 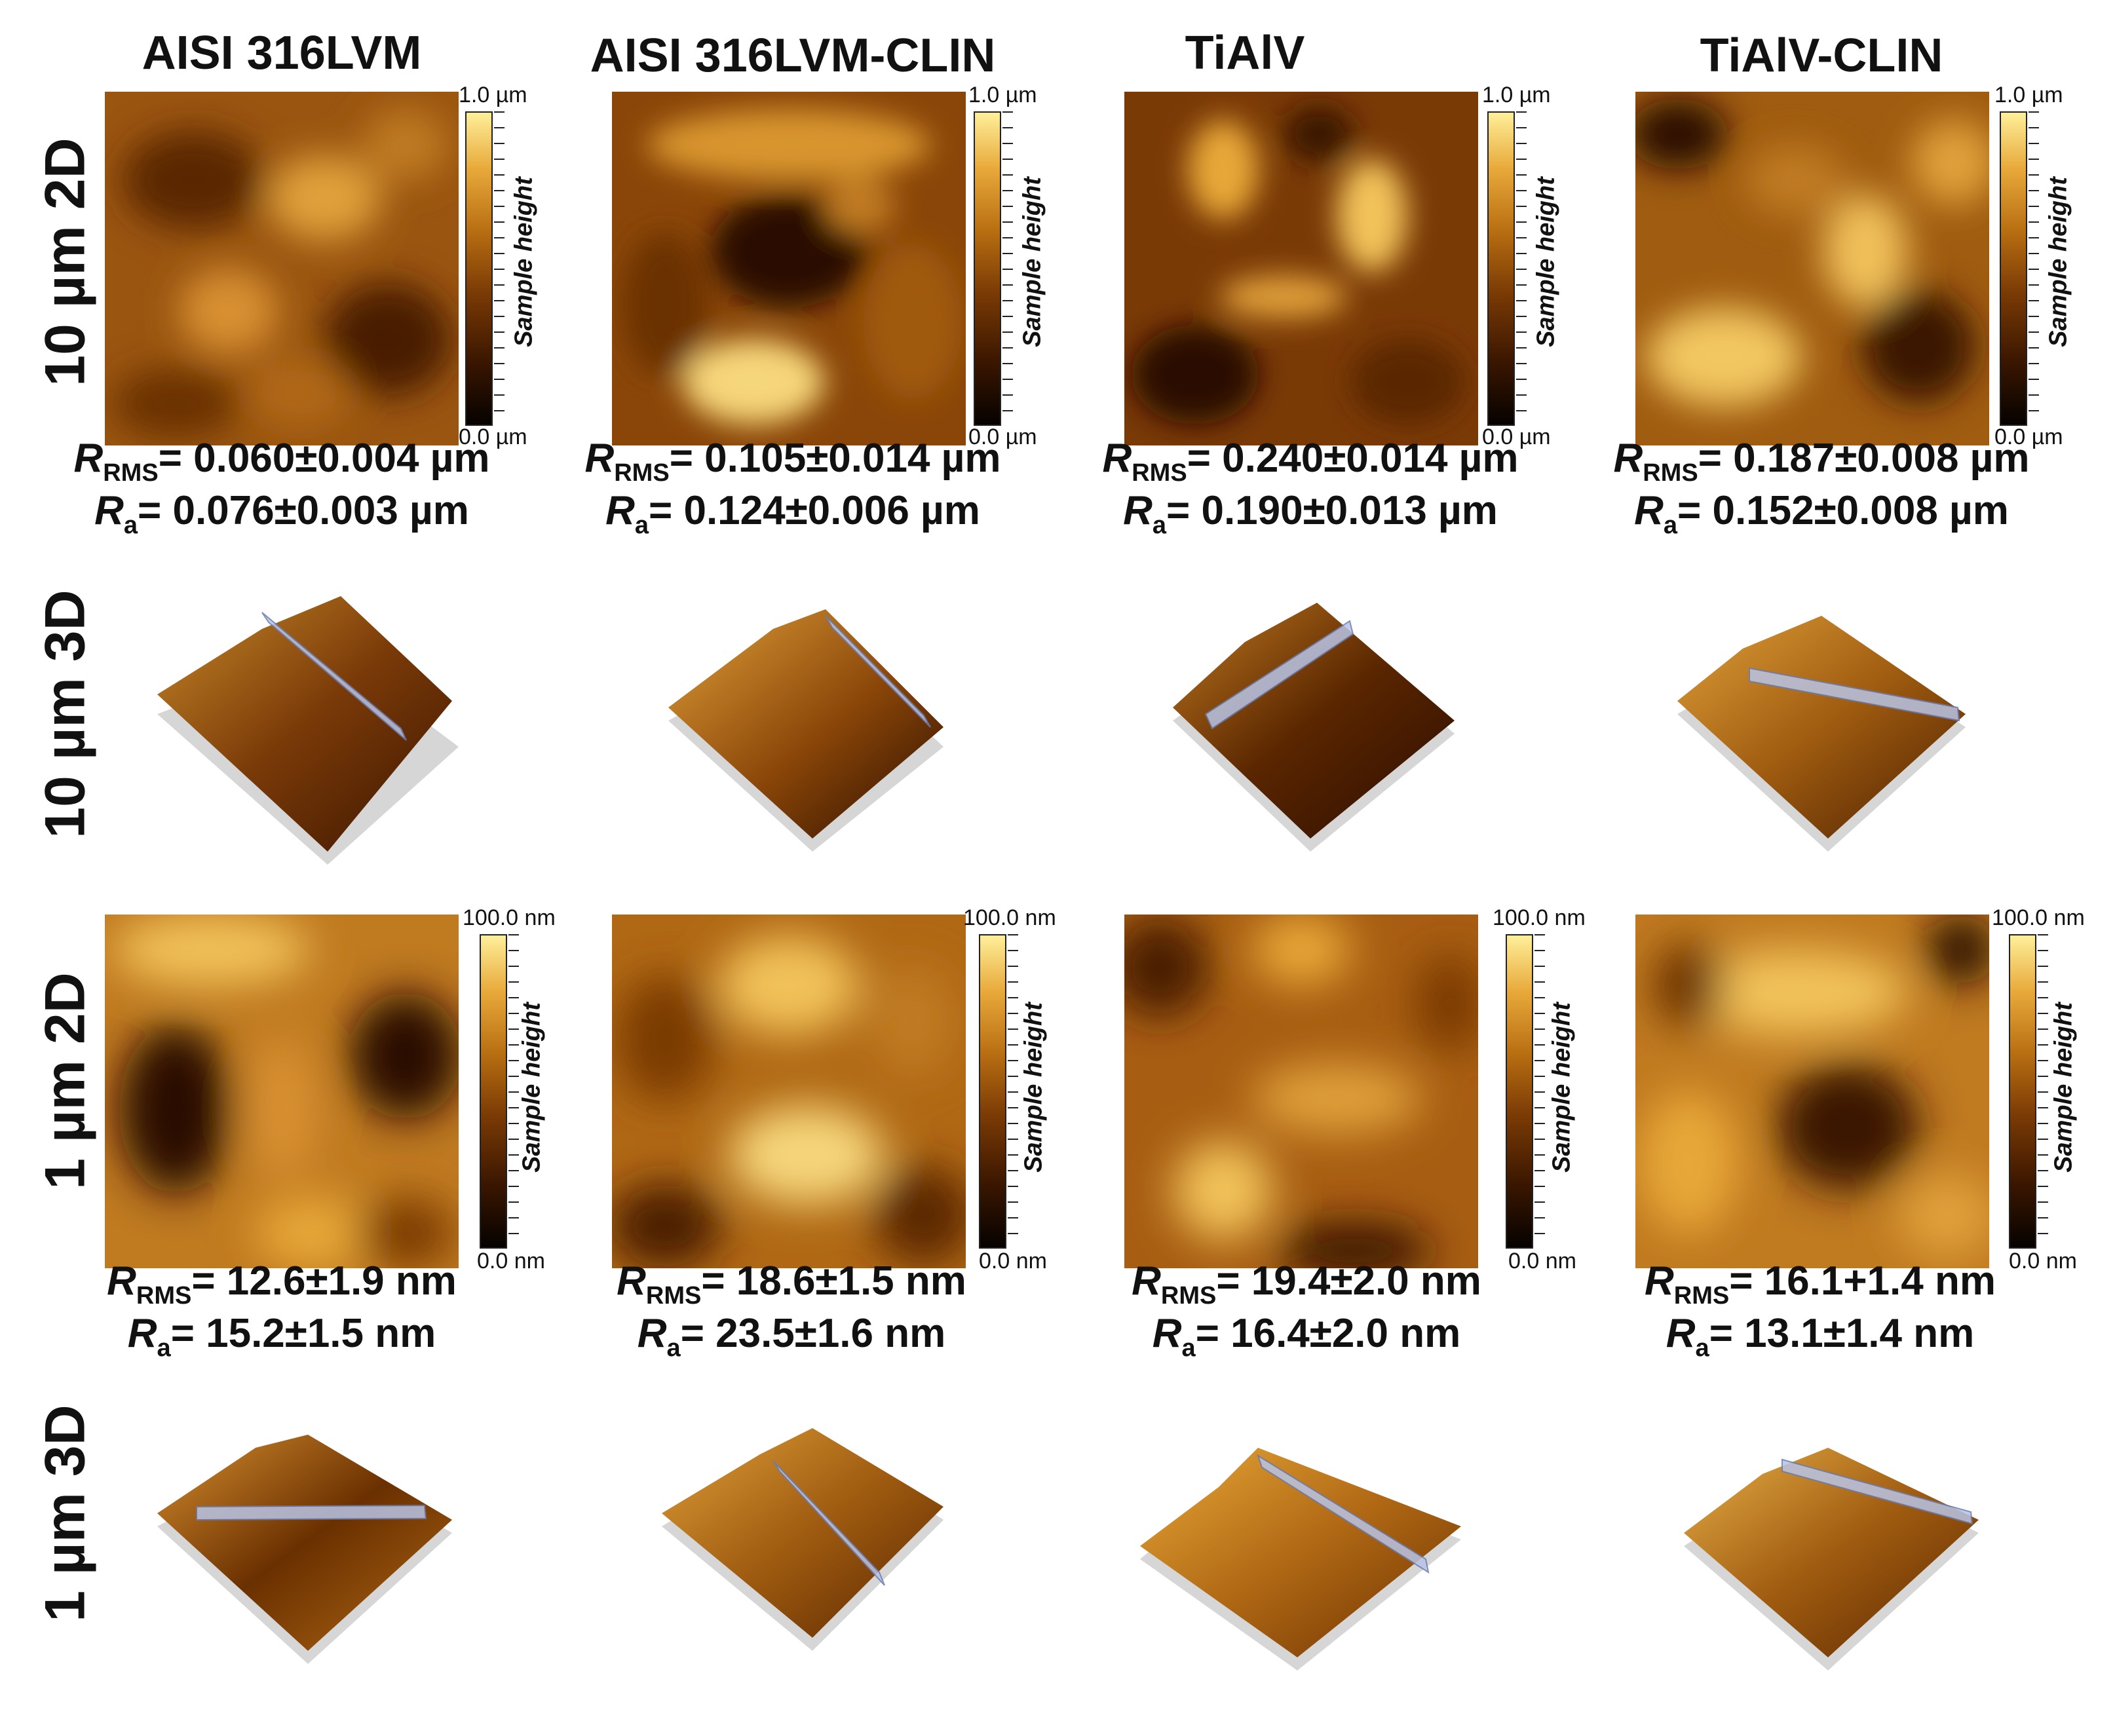 I want to click on afm-3d-surface-1um-tialv-clin, so click(x=1867, y=1592).